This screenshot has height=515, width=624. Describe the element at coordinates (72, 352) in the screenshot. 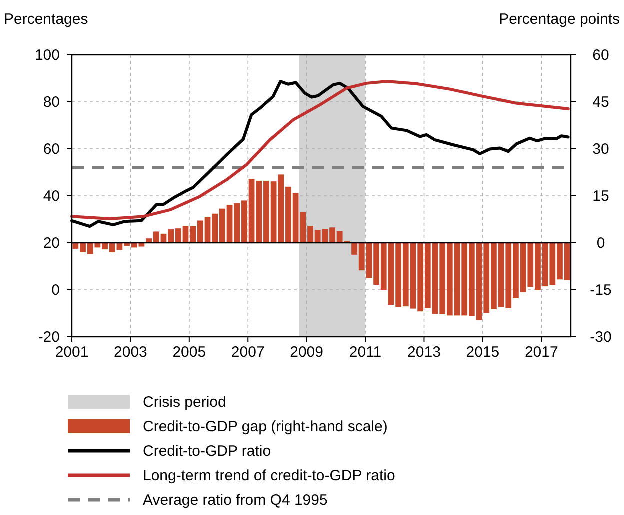

I see `x-tick-label: 2001` at that location.